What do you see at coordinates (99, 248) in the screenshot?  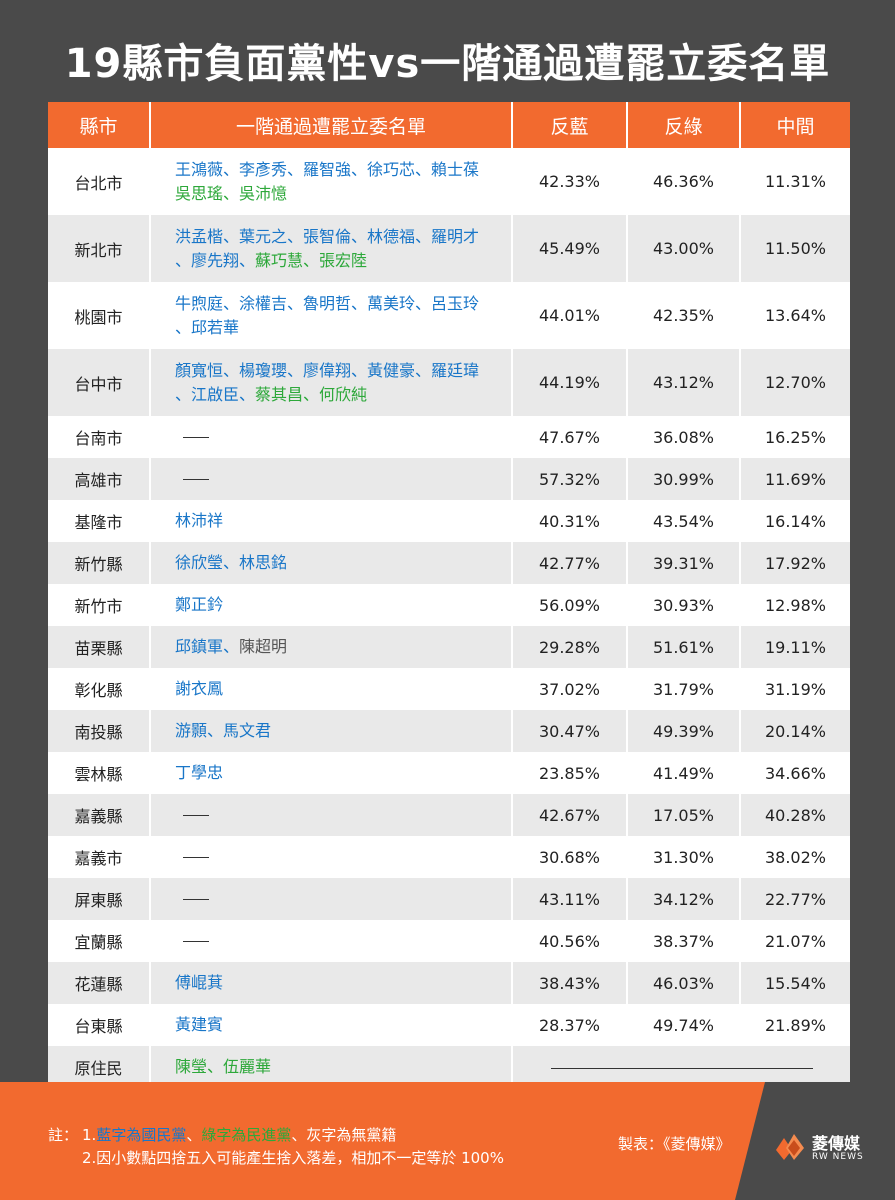 I see `cell-city: 新北市` at bounding box center [99, 248].